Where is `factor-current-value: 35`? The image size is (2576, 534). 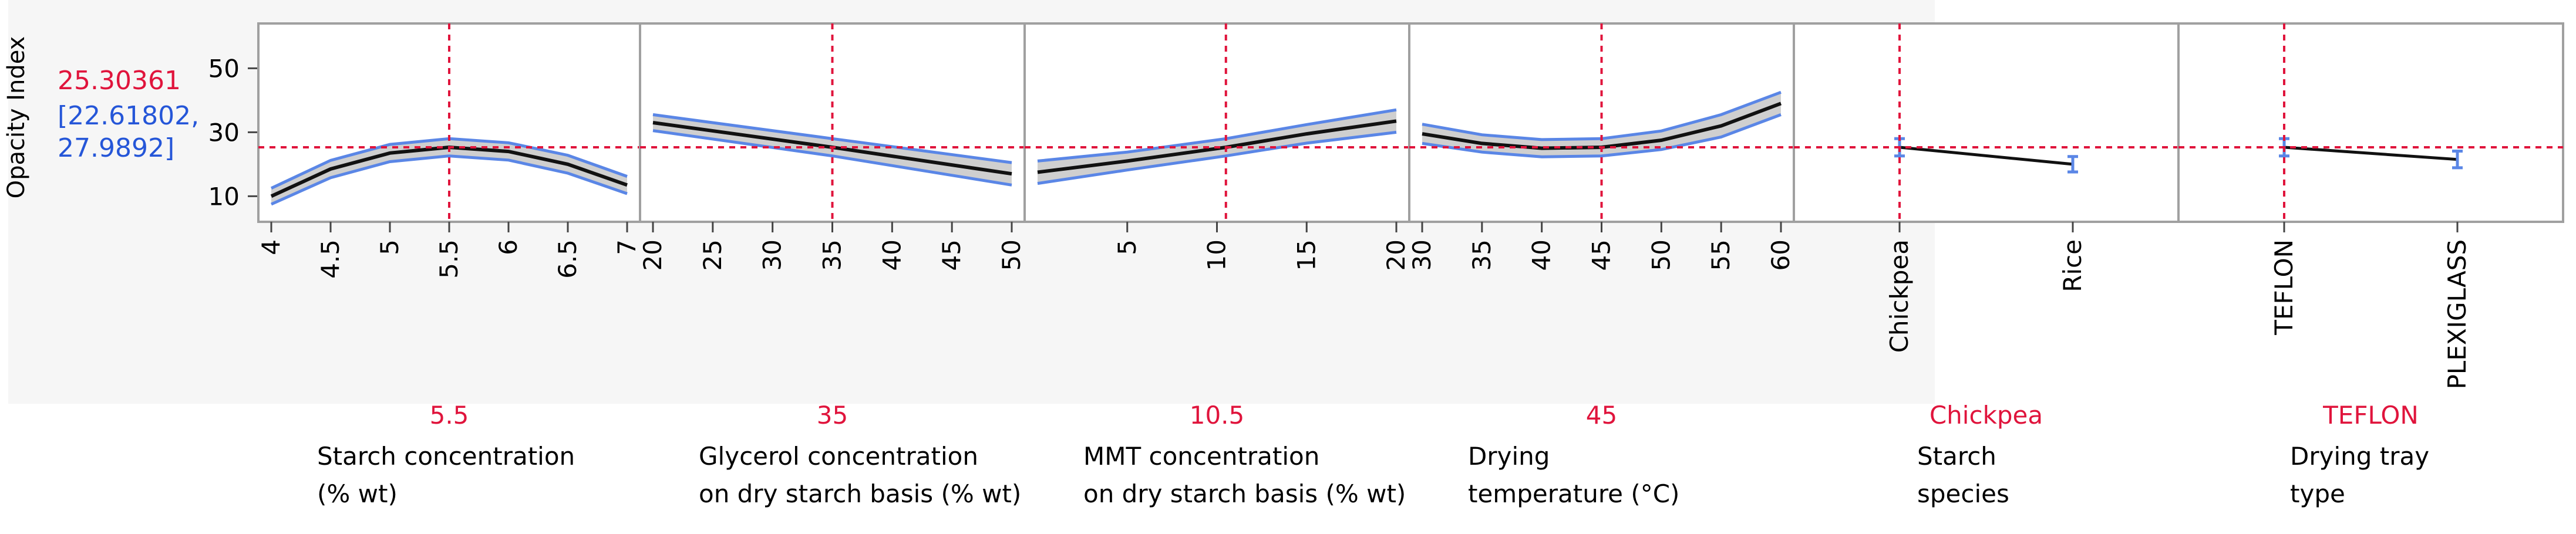 factor-current-value: 35 is located at coordinates (833, 415).